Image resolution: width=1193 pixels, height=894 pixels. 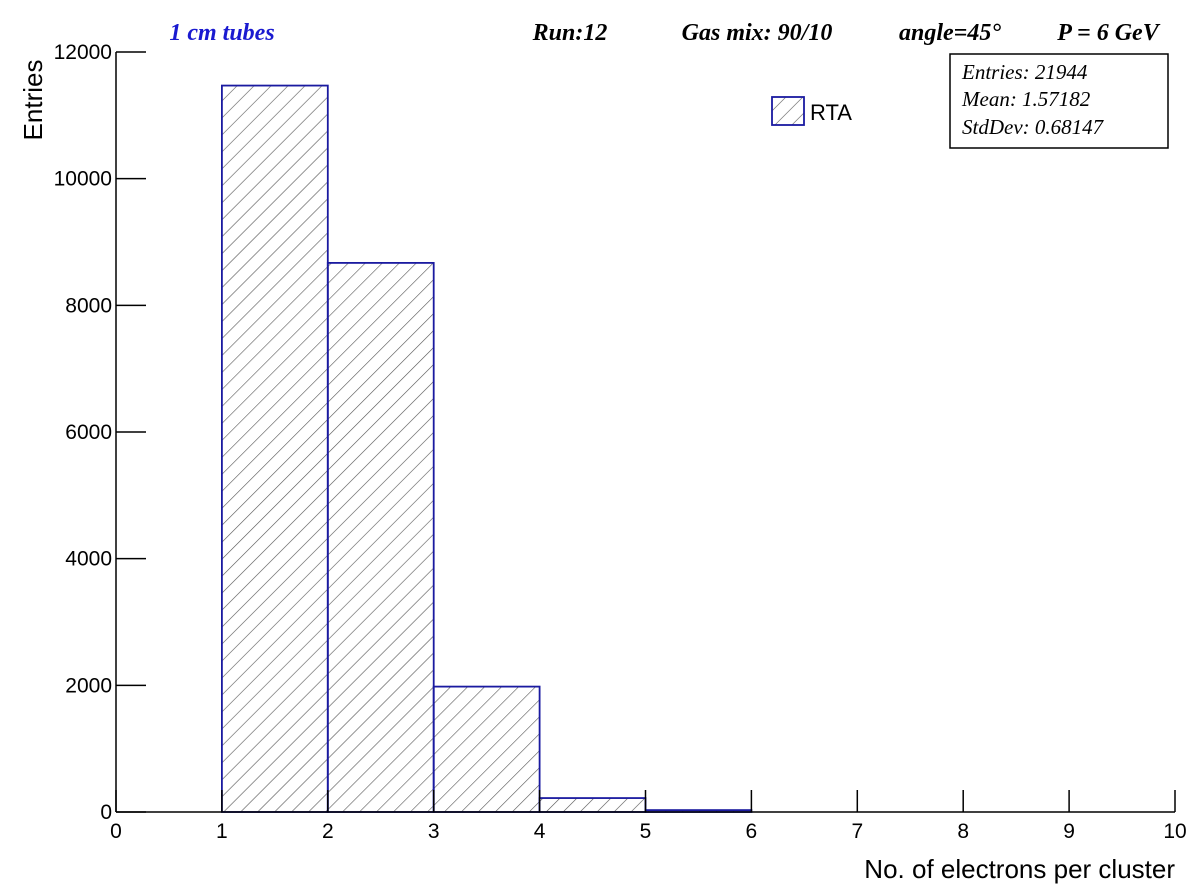 What do you see at coordinates (857, 831) in the screenshot?
I see `x-tick-label: 7` at bounding box center [857, 831].